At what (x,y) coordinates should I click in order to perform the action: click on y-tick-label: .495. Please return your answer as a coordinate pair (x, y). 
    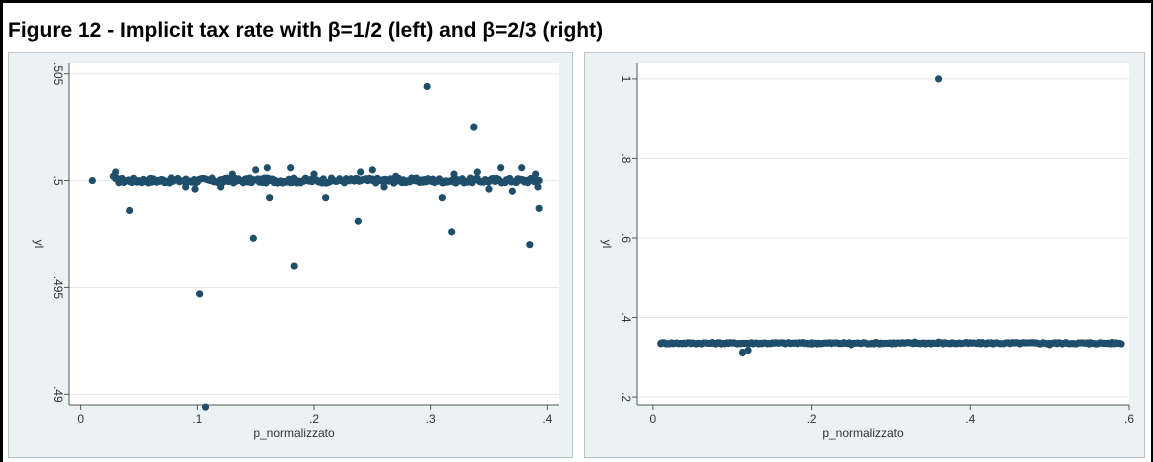
    Looking at the image, I should click on (58, 288).